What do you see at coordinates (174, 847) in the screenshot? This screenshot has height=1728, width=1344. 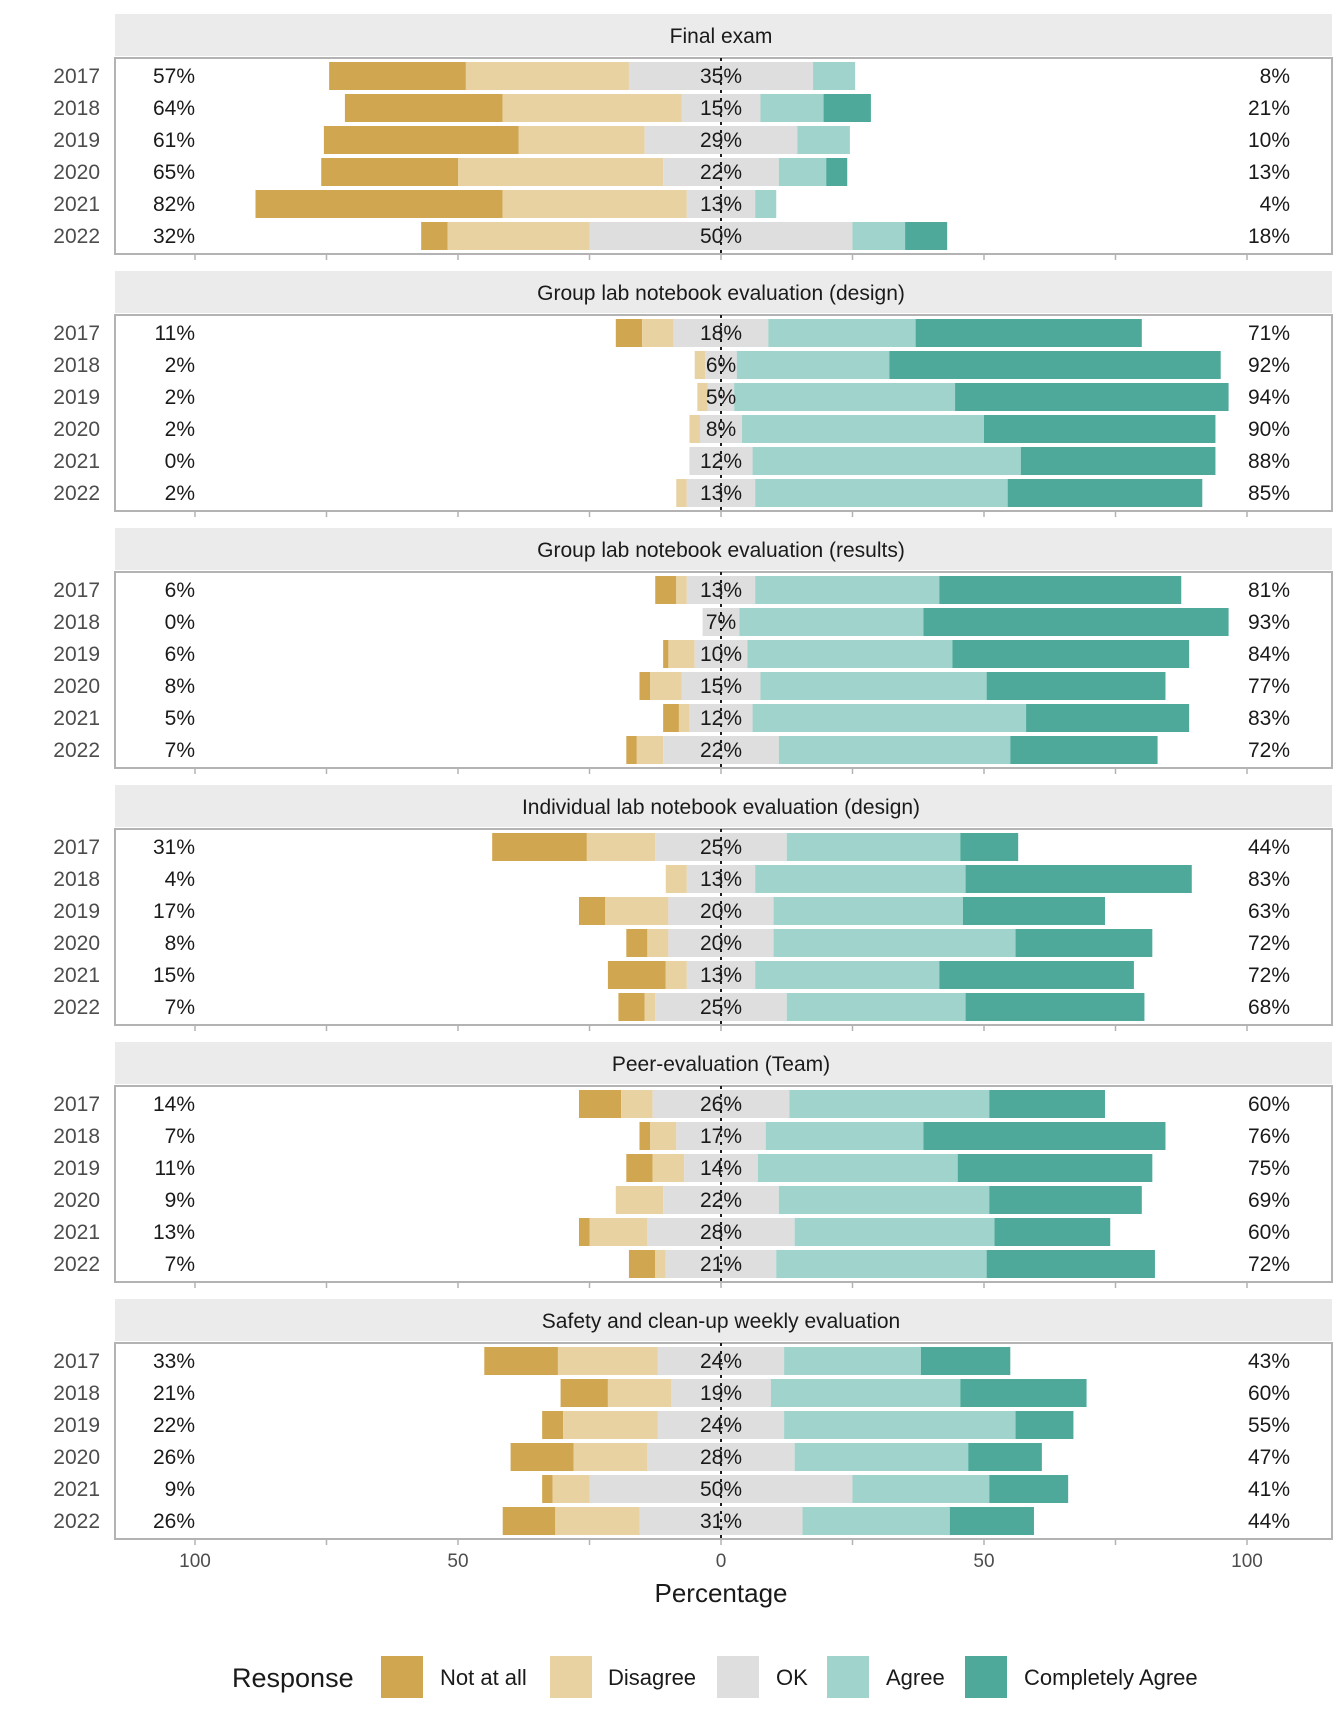 I see `disagree-total-label: 31%` at bounding box center [174, 847].